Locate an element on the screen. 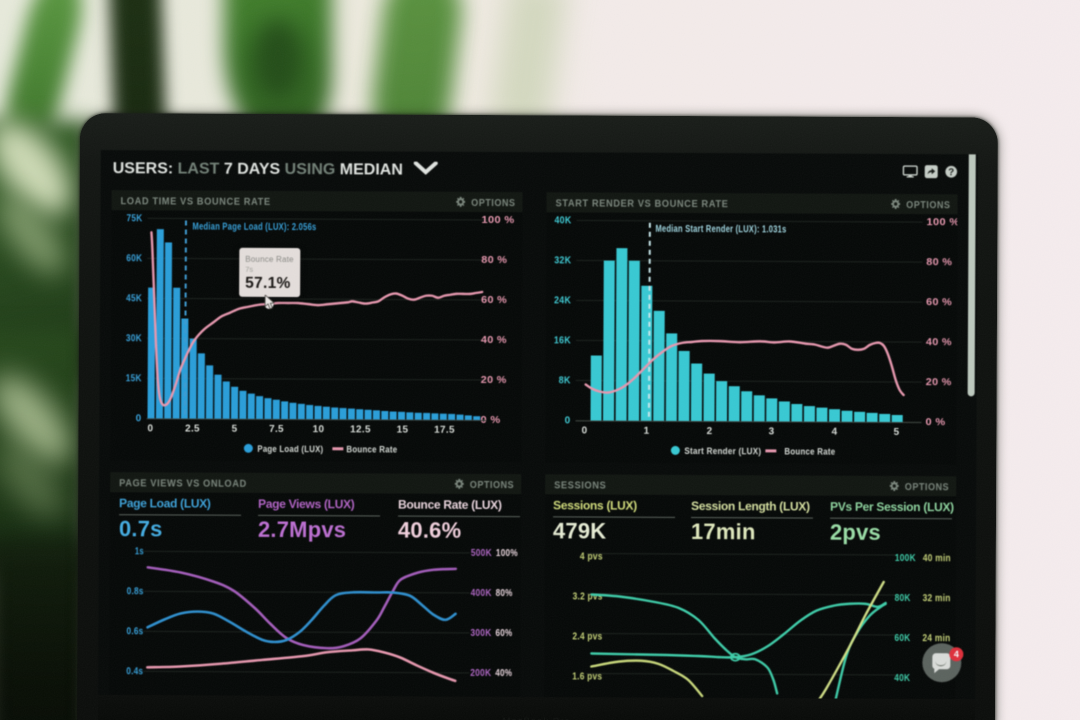  svg-text: 7.5 is located at coordinates (276, 429).